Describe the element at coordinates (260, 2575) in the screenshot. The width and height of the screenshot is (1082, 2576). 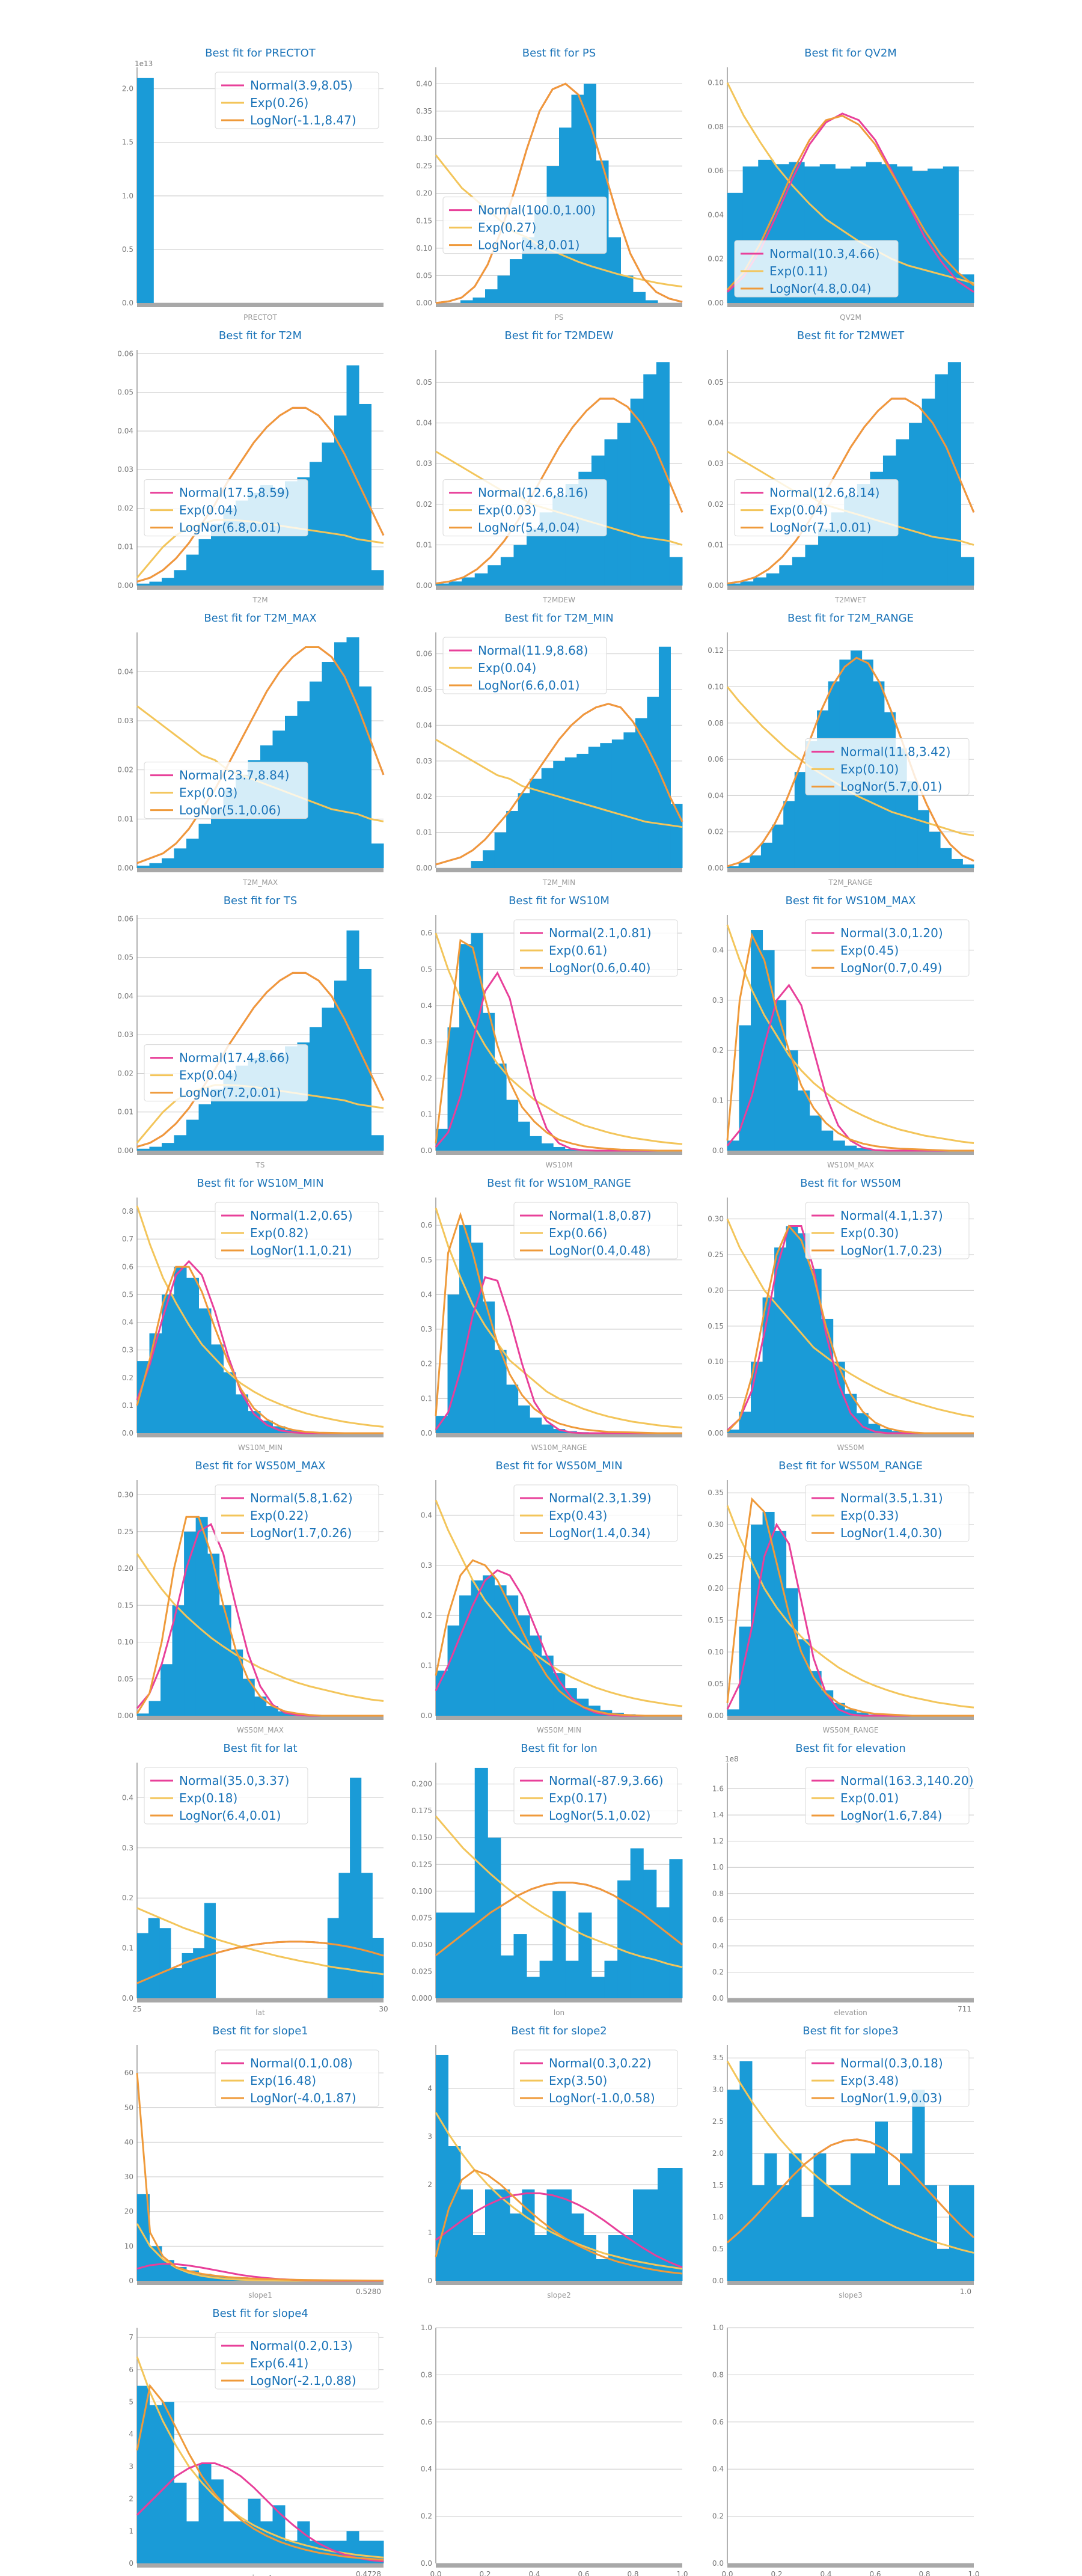
I see `x-axis-label: slope4` at that location.